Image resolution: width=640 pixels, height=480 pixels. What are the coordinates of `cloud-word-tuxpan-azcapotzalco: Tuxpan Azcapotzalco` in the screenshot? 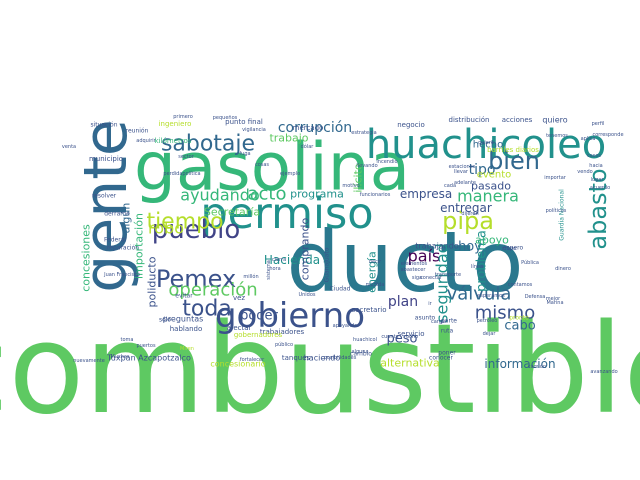 It's located at (148, 358).